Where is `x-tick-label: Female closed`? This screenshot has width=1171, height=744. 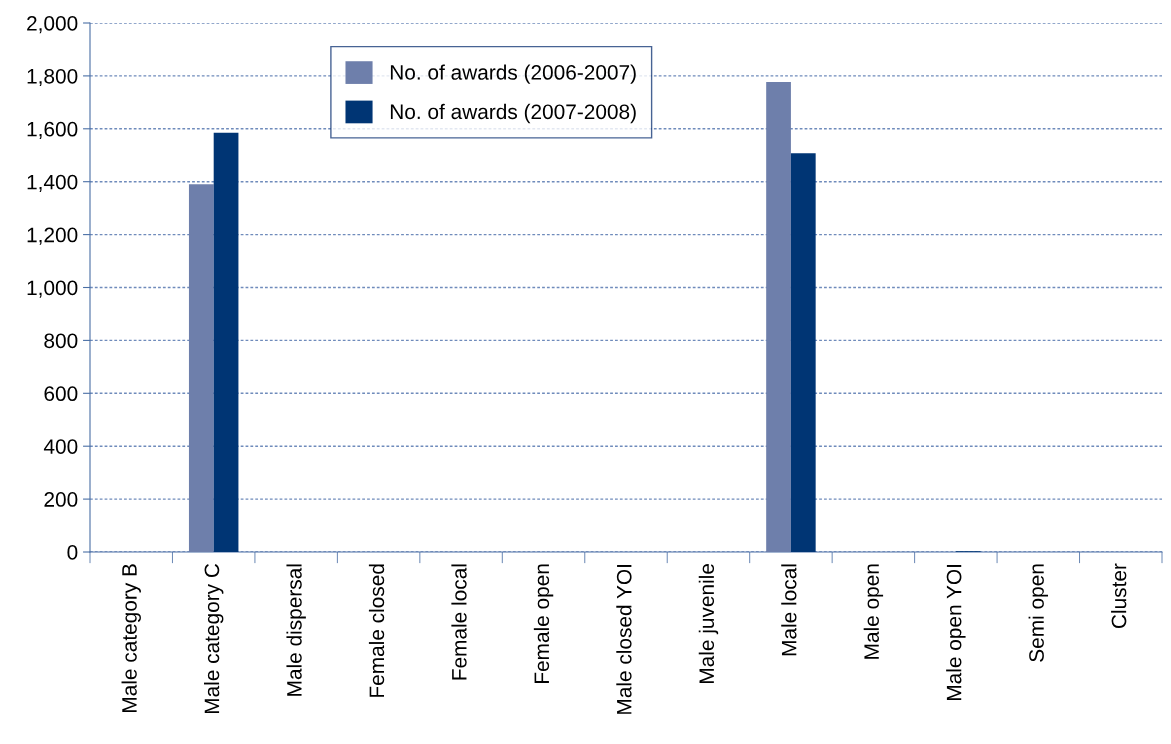 x-tick-label: Female closed is located at coordinates (376, 630).